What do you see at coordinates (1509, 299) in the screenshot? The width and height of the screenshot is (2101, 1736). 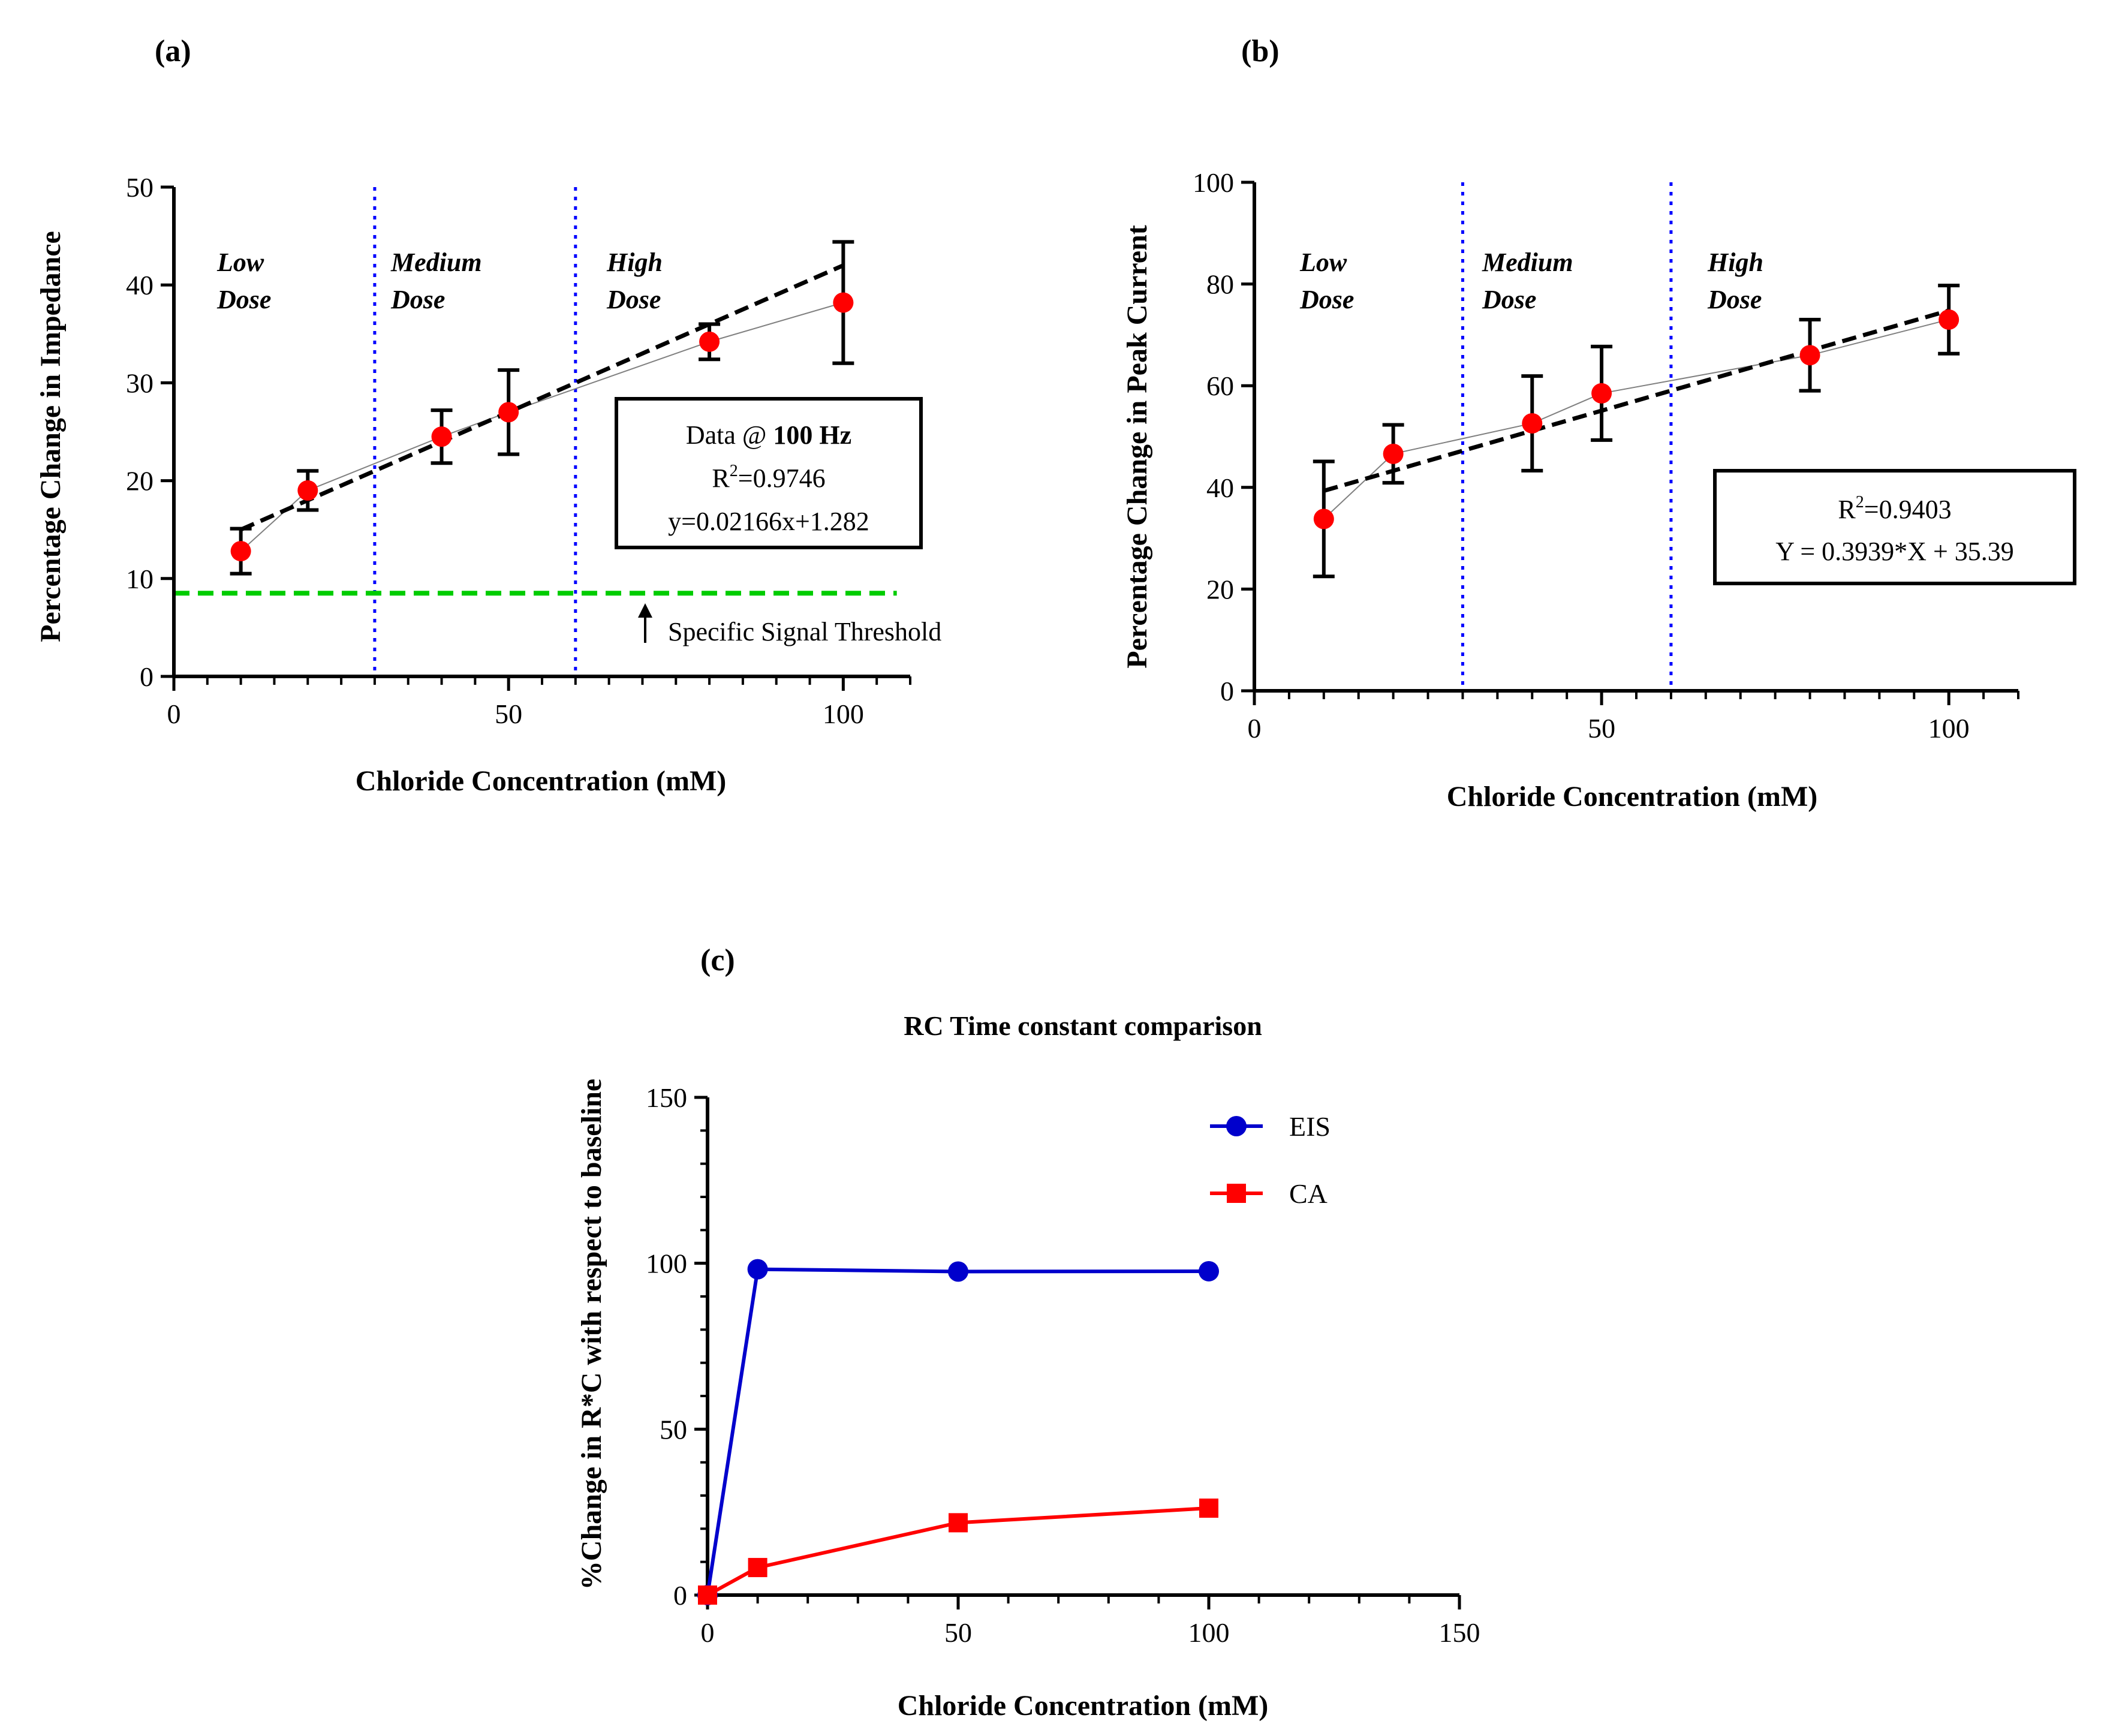 I see `b-dose-medium-line2: Dose` at bounding box center [1509, 299].